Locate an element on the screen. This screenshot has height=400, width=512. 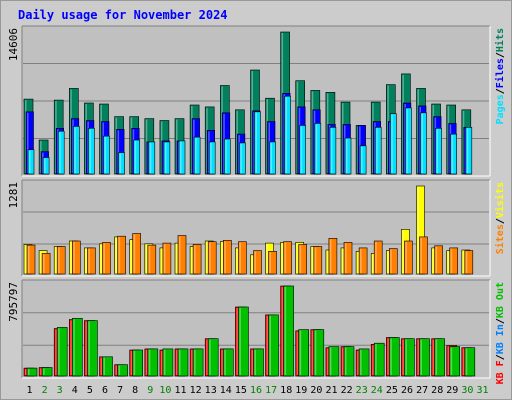
day-label-9: 9 is located at coordinates (150, 390).